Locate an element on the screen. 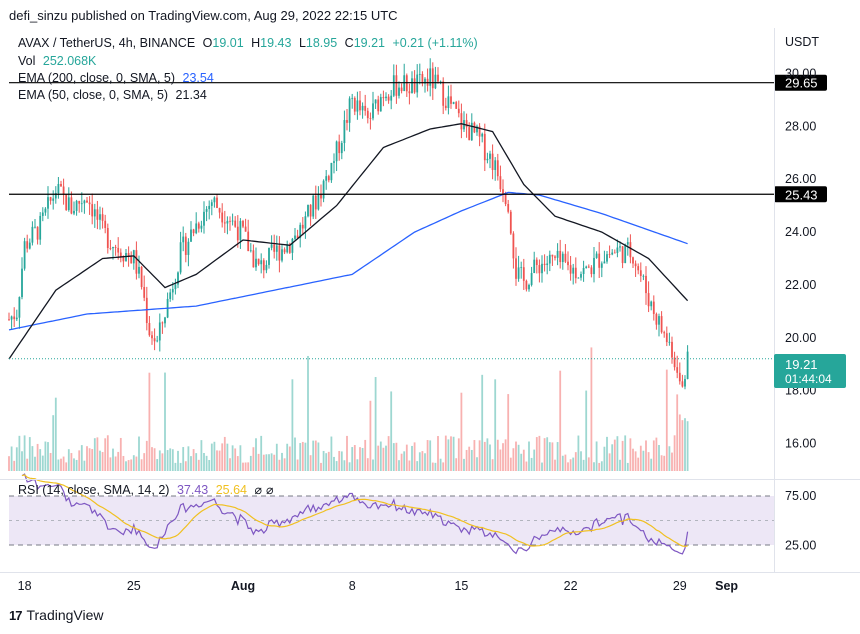 Image resolution: width=860 pixels, height=634 pixels. ema50-legend: EMA (50, close, 0, SMA, 5) 21.34 is located at coordinates (112, 95).